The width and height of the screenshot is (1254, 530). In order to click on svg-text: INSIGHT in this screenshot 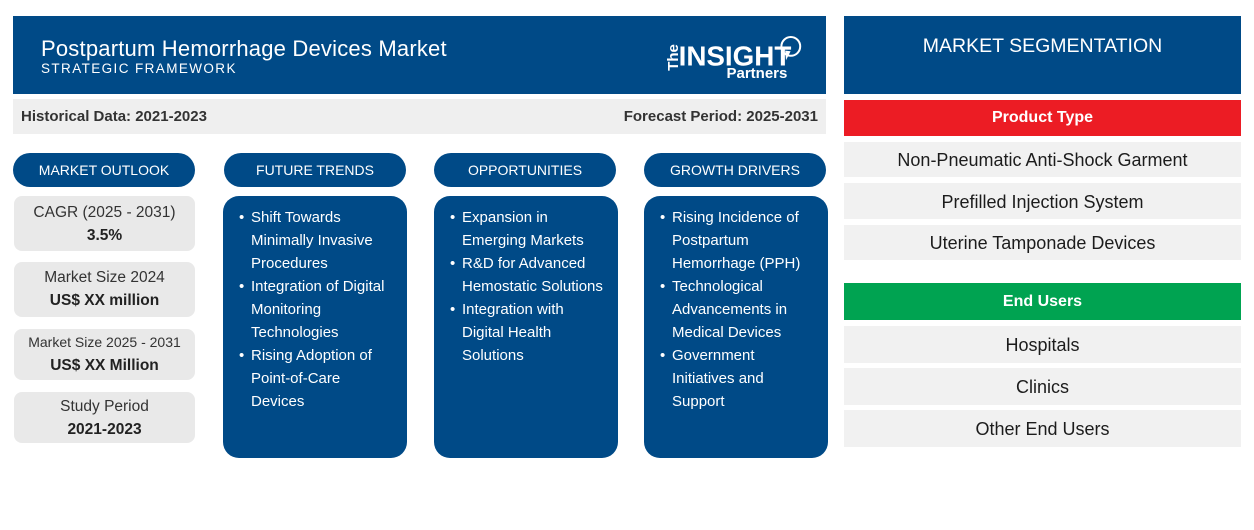, I will do `click(735, 56)`.